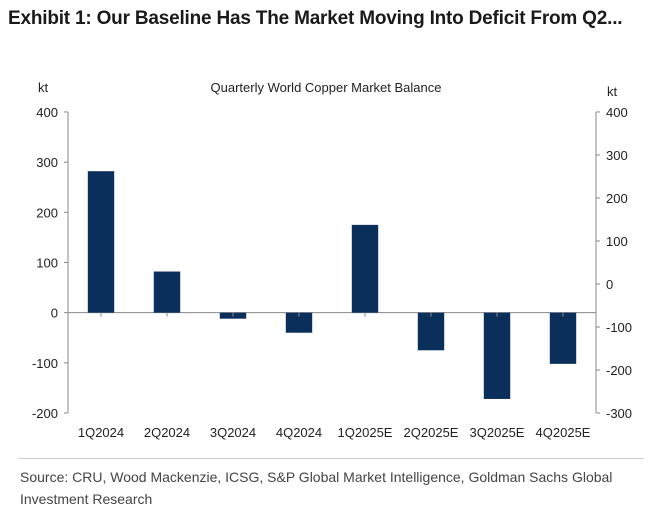  I want to click on left-axis-tick-label: 300, so click(47, 162).